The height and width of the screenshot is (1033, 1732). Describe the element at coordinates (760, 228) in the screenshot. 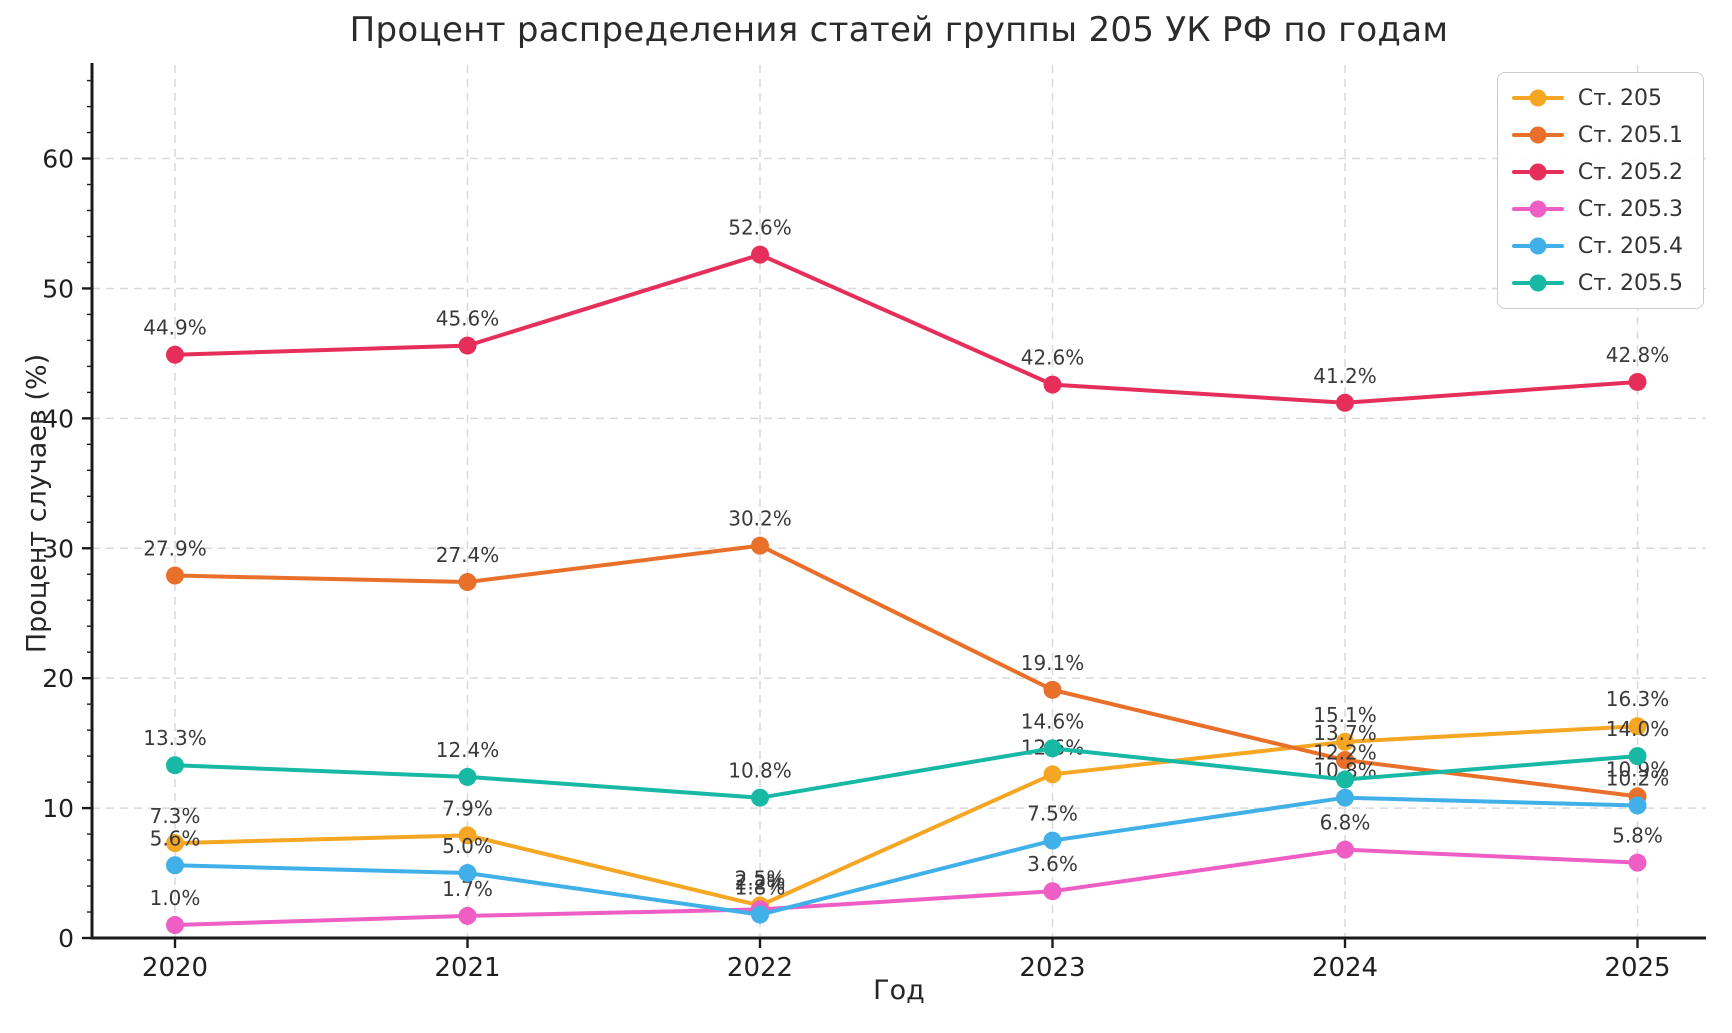

I see `data-point-label: 52.6%` at that location.